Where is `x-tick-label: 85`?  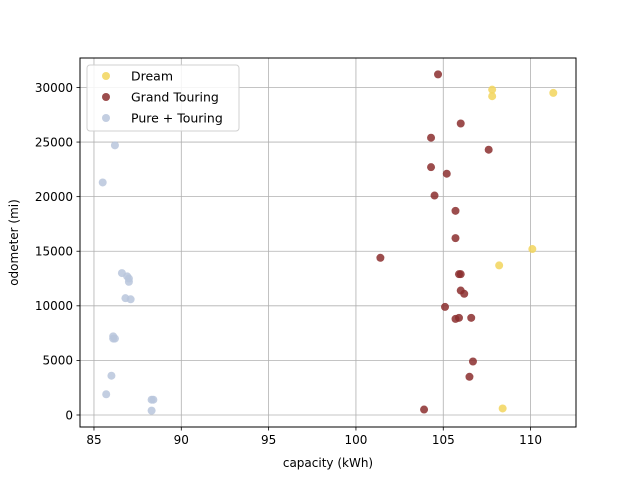 x-tick-label: 85 is located at coordinates (93, 440).